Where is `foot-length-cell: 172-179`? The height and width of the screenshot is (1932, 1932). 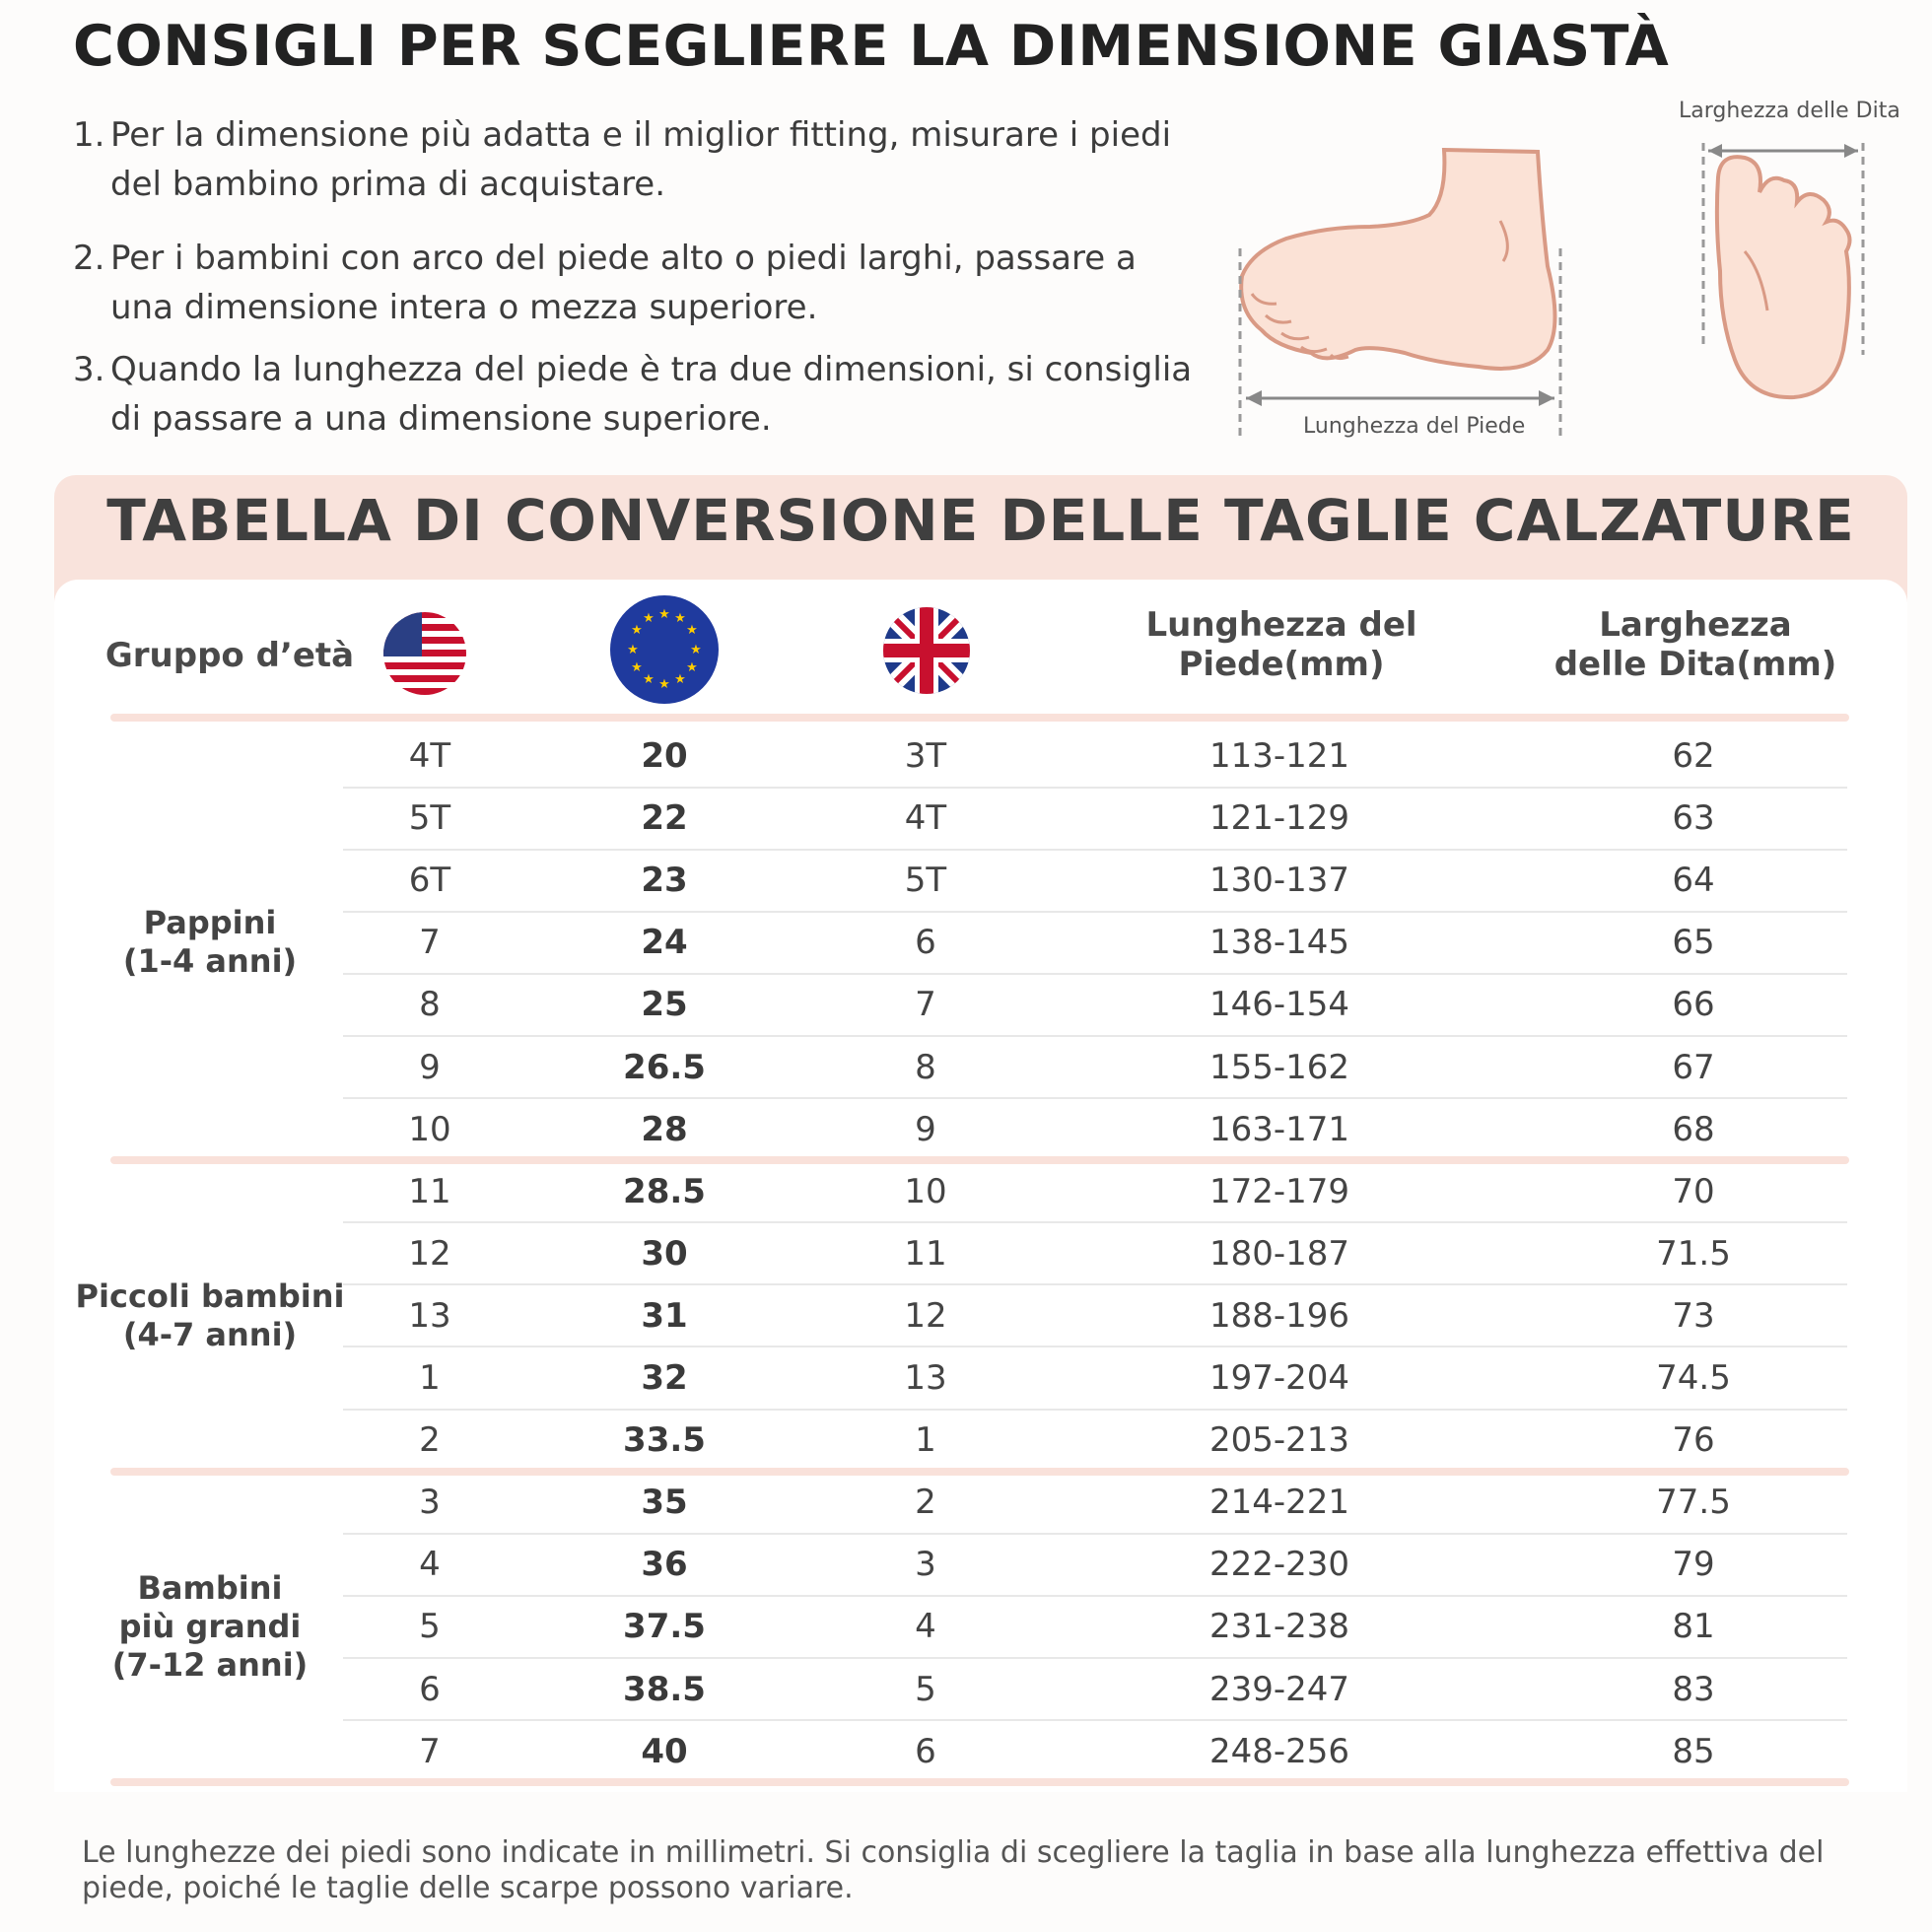 foot-length-cell: 172-179 is located at coordinates (1279, 1191).